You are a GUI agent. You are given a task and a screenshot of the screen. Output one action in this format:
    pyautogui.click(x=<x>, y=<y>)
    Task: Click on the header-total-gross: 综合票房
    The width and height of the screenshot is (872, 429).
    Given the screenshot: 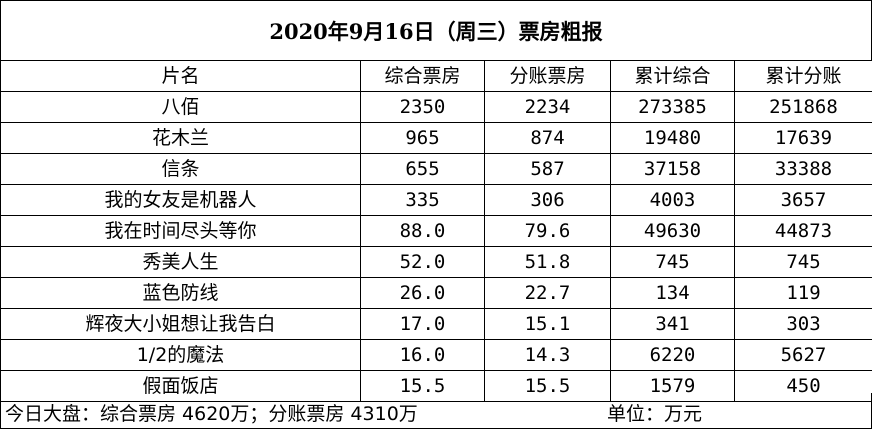 What is the action you would take?
    pyautogui.click(x=422, y=76)
    